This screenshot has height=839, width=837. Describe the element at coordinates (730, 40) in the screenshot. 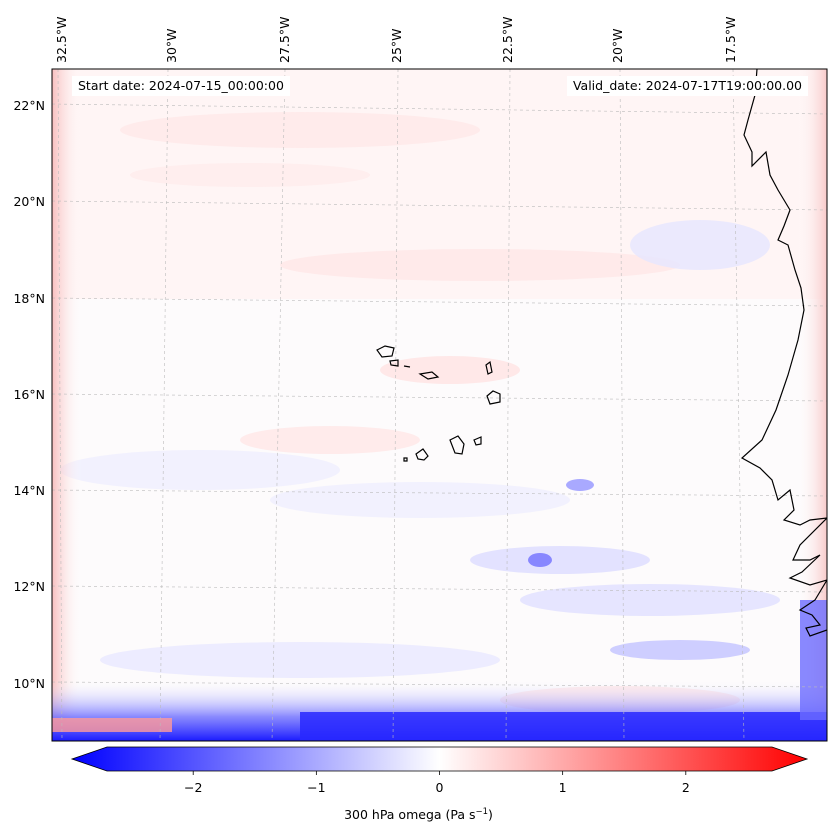

I see `lon-label: 17.5°W` at that location.